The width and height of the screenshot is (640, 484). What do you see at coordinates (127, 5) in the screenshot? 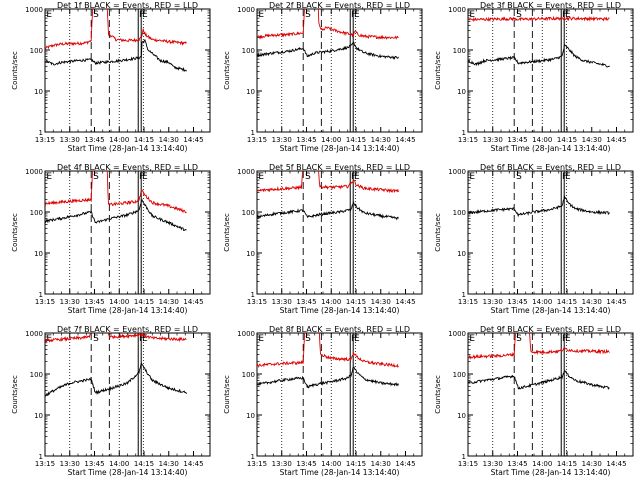
I see `chart-title: Det 1f BLACK = Events, RED = LLD` at bounding box center [127, 5].